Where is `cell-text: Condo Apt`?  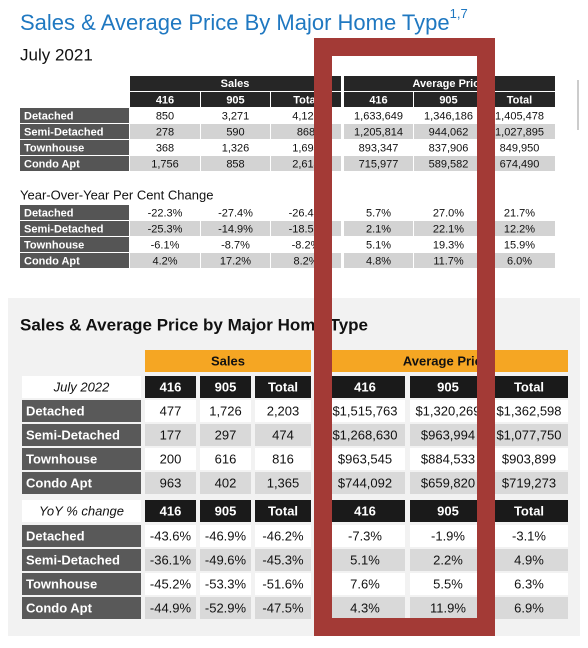
cell-text: Condo Apt is located at coordinates (59, 607).